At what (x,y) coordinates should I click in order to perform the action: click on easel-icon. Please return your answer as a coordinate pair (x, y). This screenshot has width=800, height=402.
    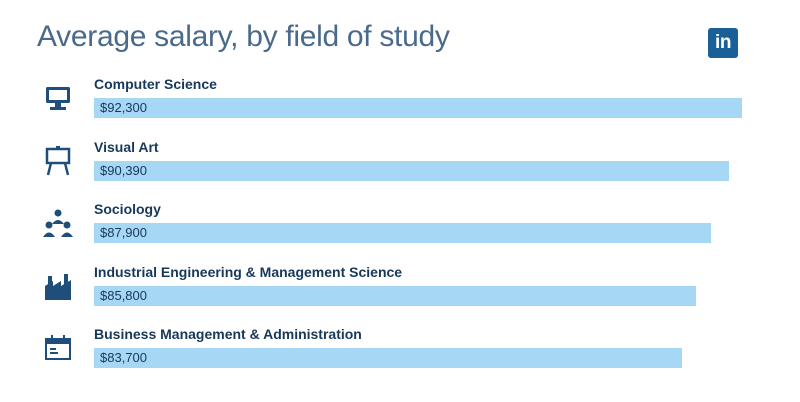
    Looking at the image, I should click on (58, 160).